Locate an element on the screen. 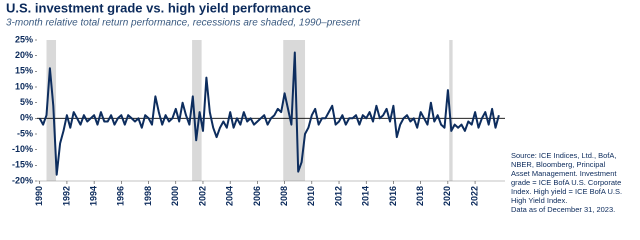  x-tick-label: 2006 is located at coordinates (257, 196).